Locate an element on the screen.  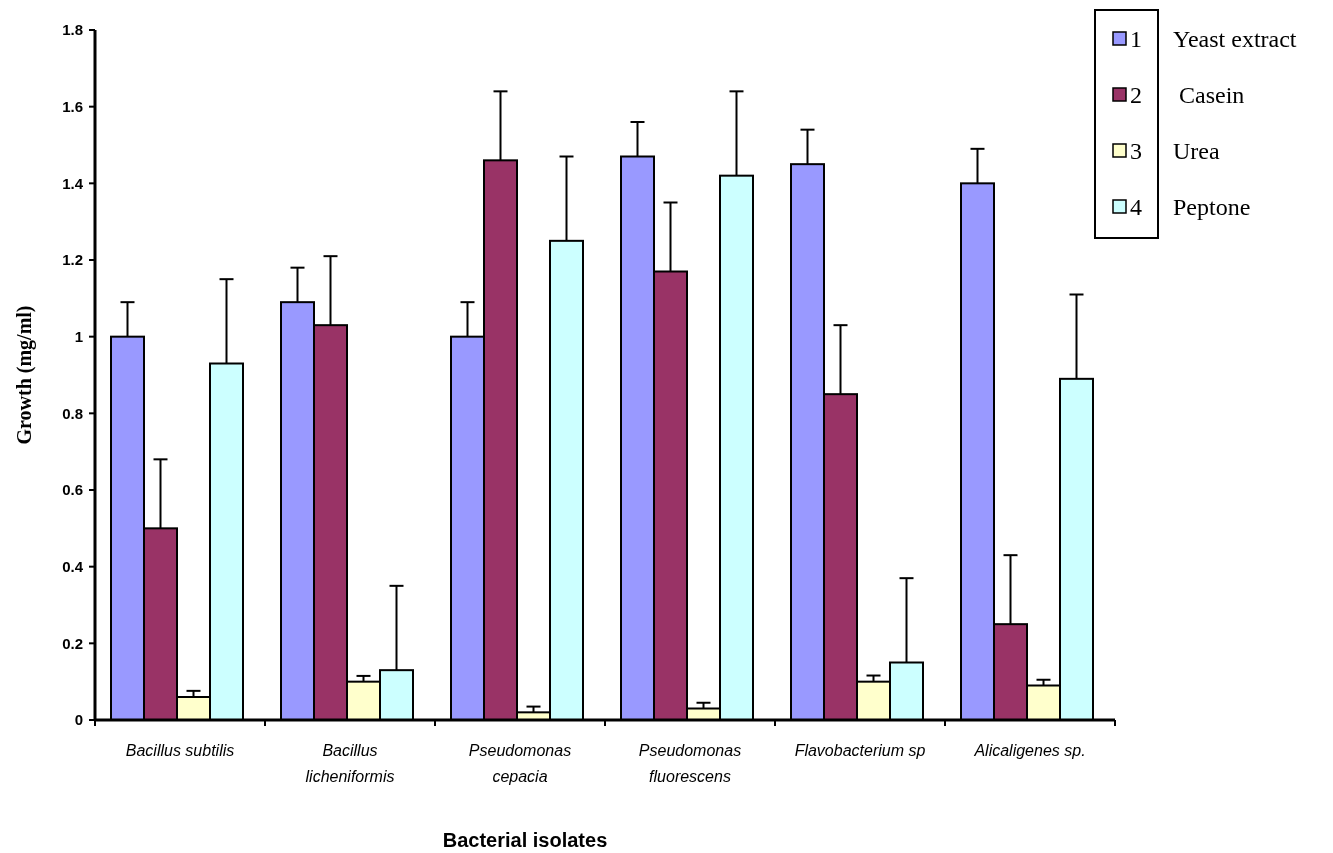
text: 2 is located at coordinates (1136, 95).